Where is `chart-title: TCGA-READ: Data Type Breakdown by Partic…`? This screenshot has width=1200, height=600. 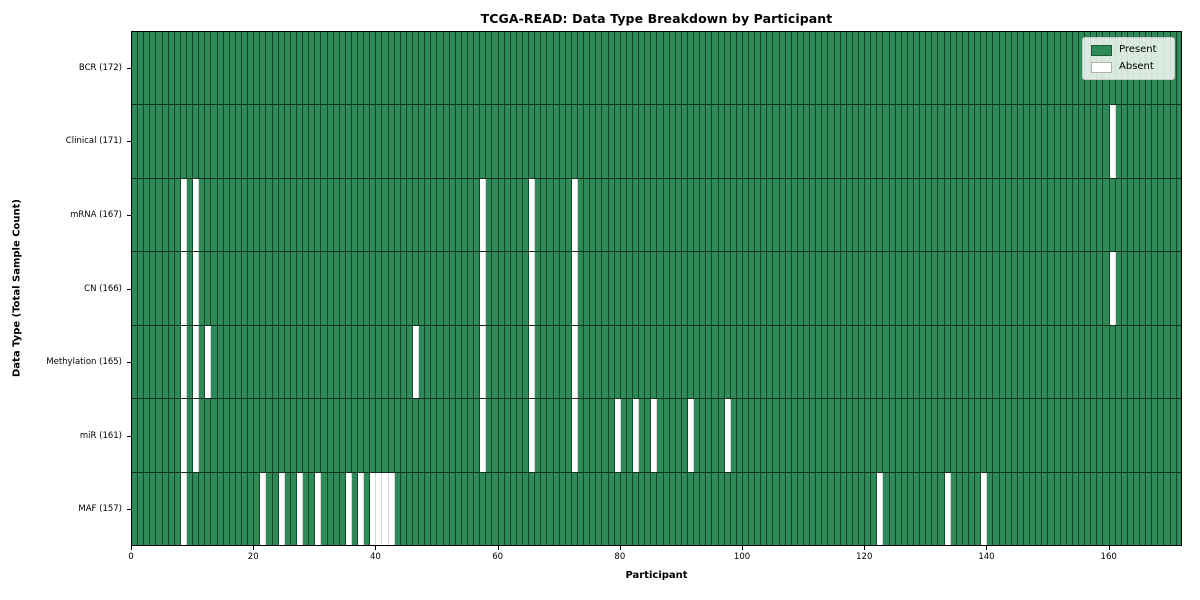 chart-title: TCGA-READ: Data Type Breakdown by Partic… is located at coordinates (656, 18).